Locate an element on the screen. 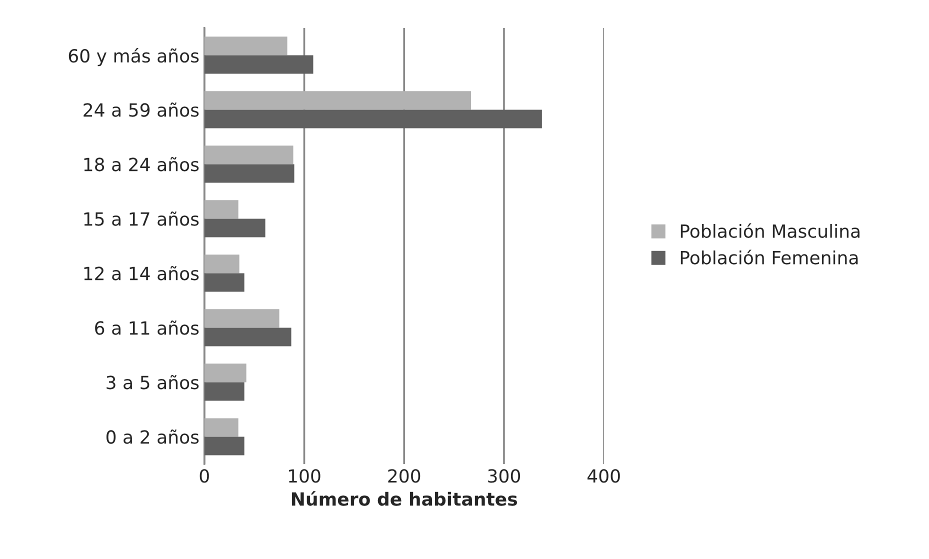 The image size is (929, 559). y-tick-label: 15 a 17 años is located at coordinates (141, 219).